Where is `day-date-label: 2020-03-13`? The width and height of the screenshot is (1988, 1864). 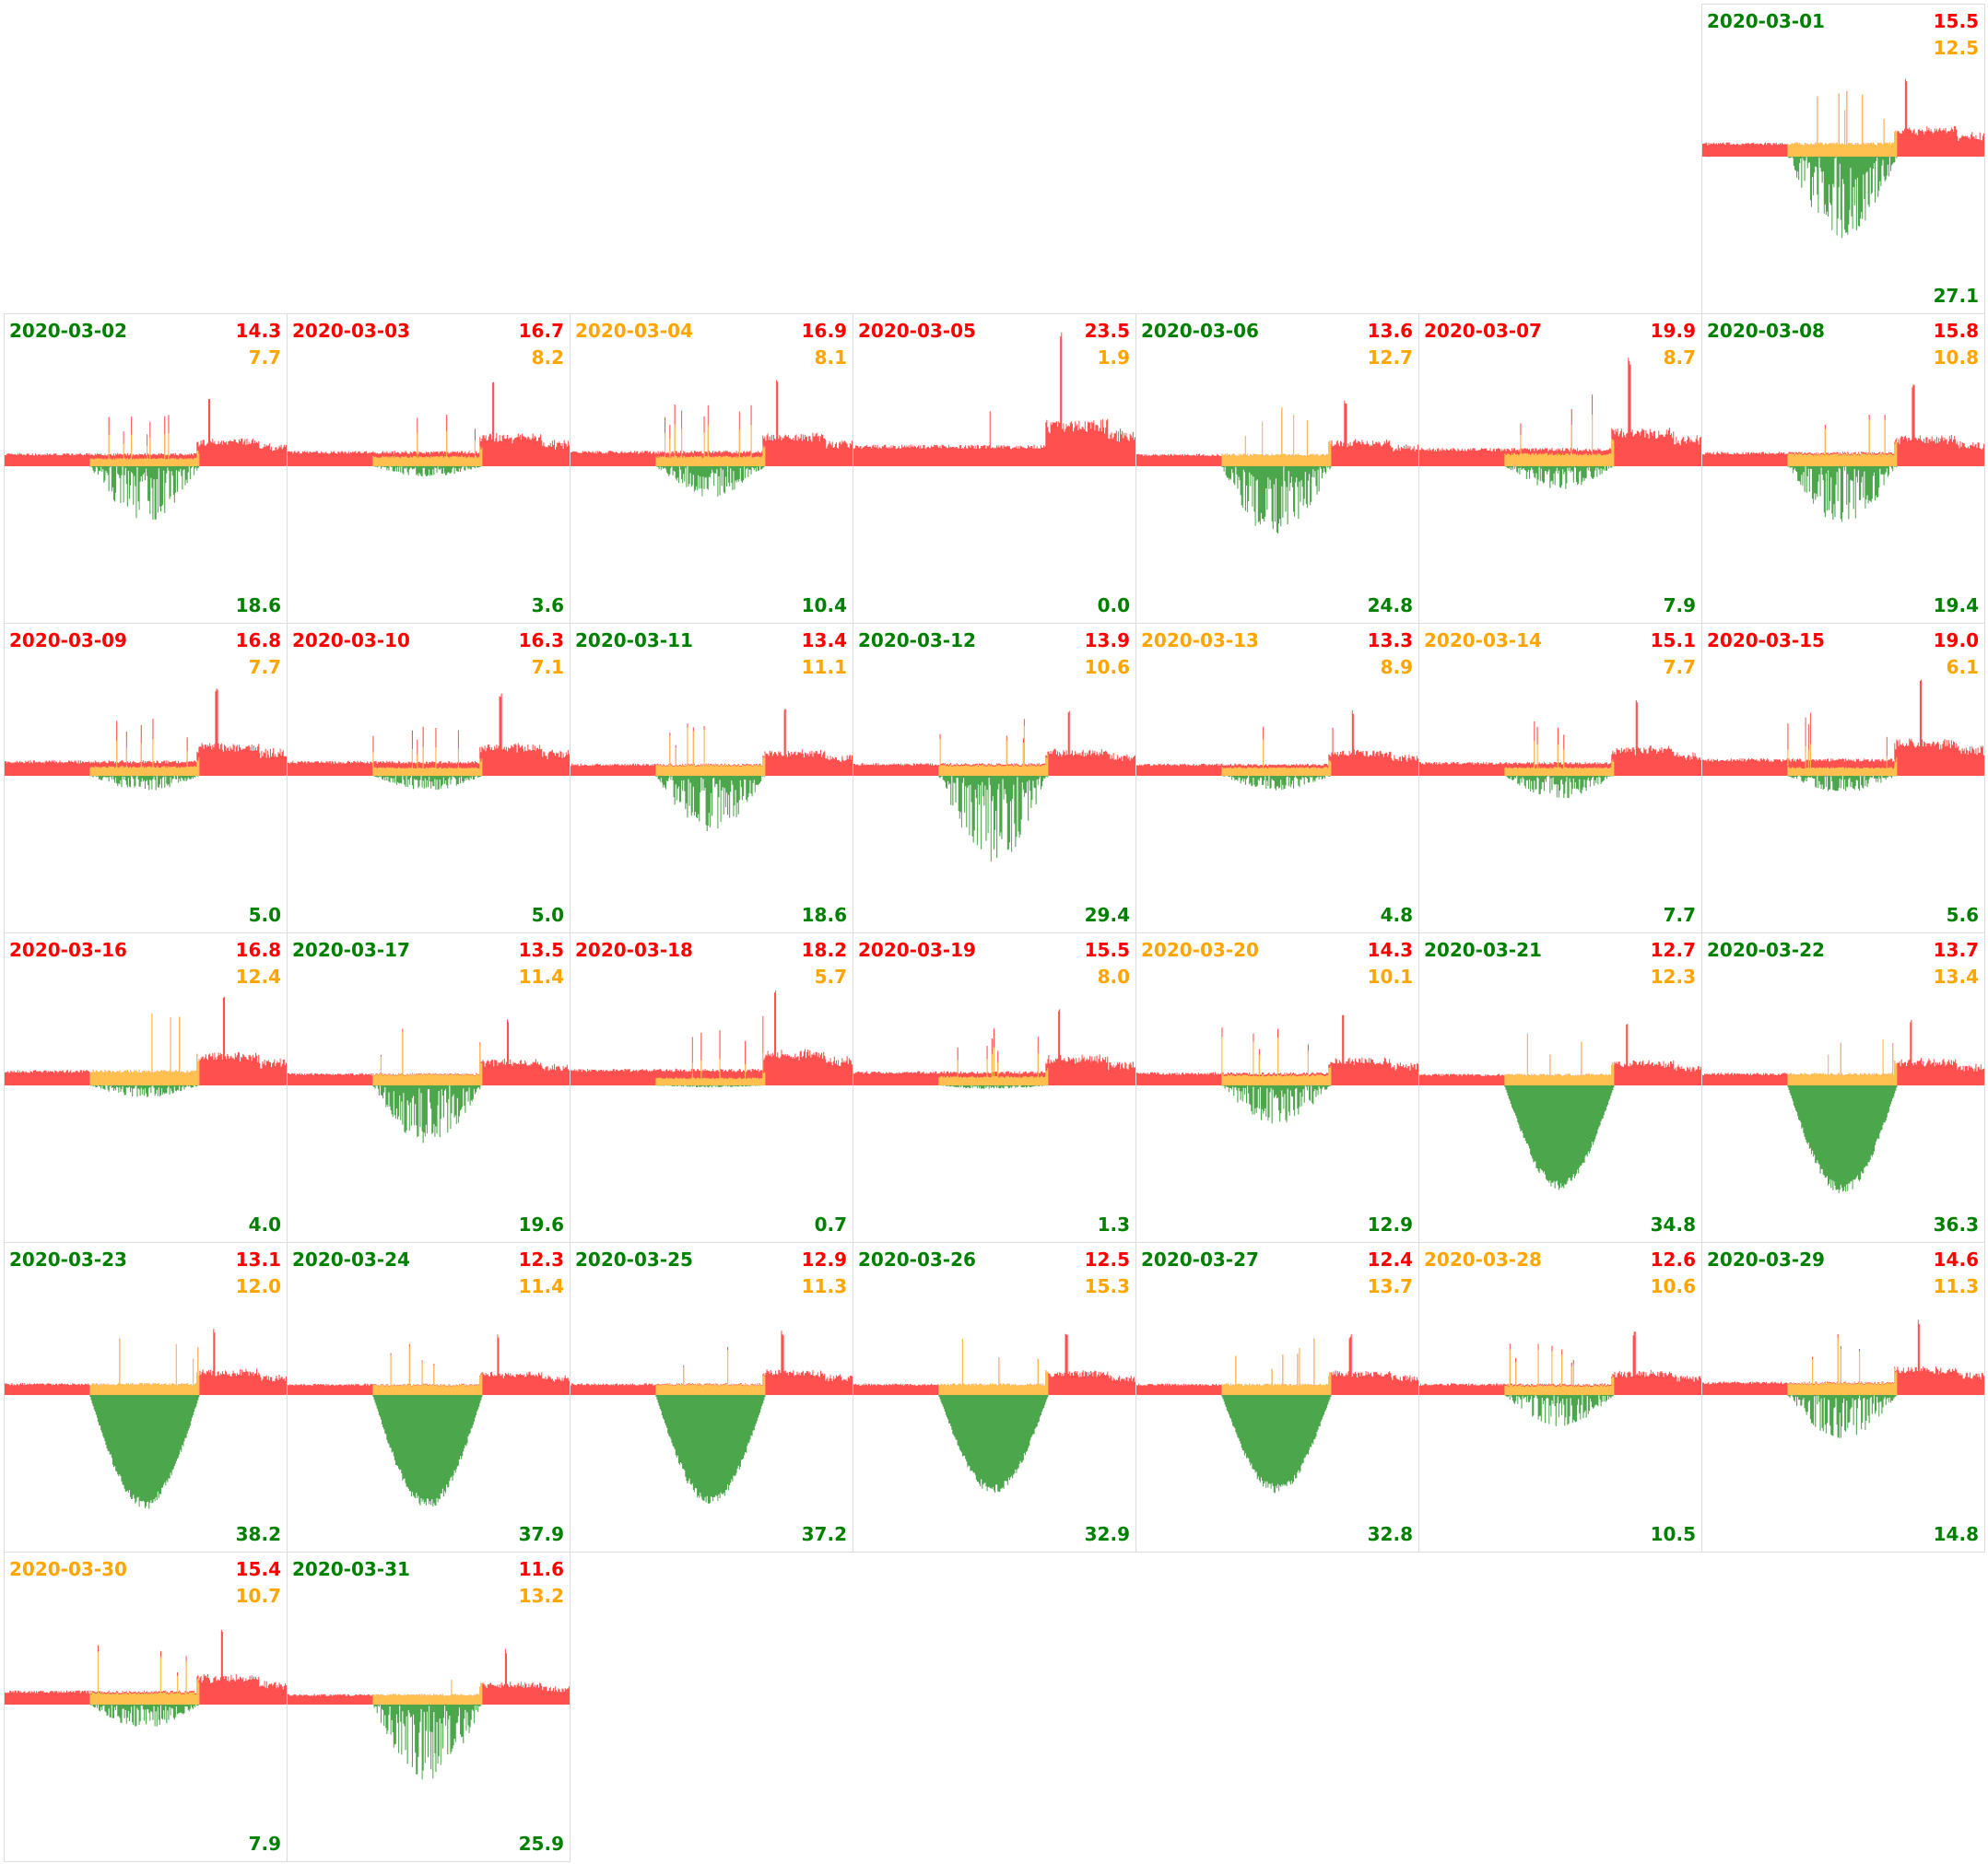 day-date-label: 2020-03-13 is located at coordinates (1200, 640).